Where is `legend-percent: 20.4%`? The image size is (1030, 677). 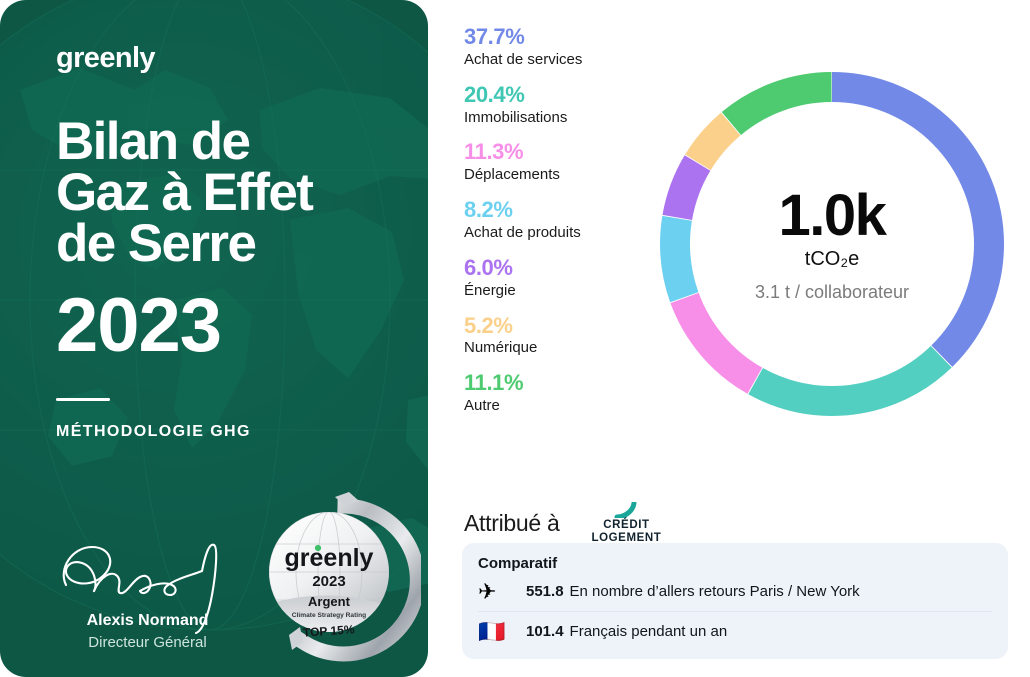 legend-percent: 20.4% is located at coordinates (494, 94).